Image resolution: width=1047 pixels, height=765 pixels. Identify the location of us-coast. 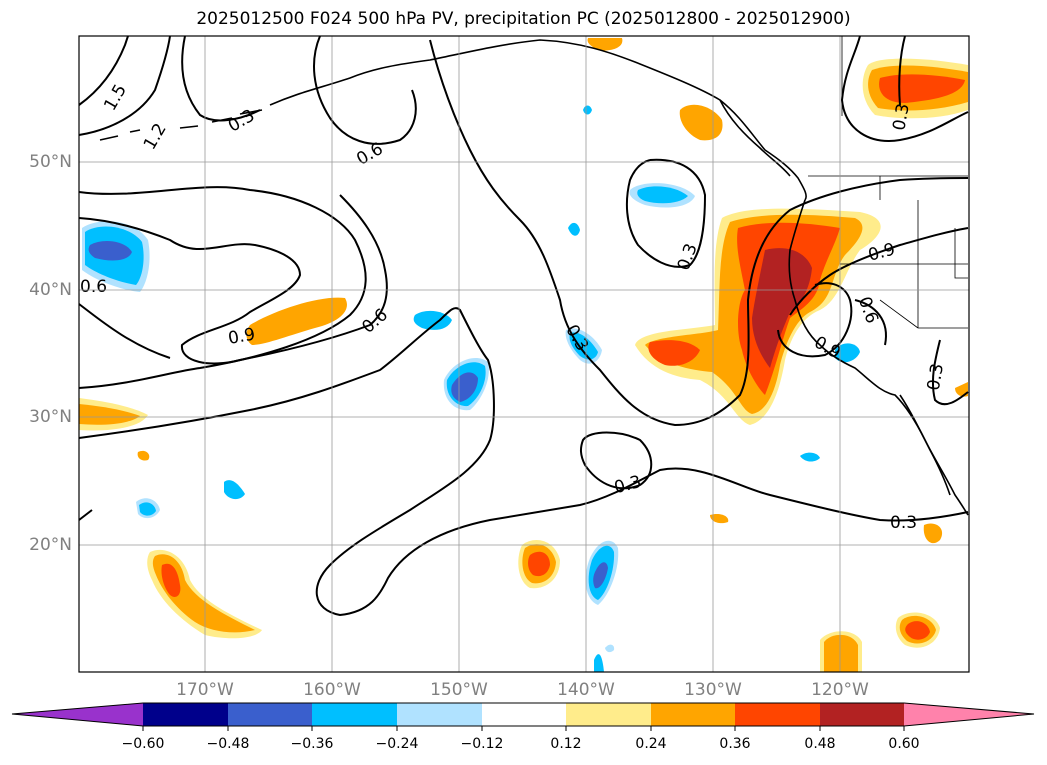
(878, 357).